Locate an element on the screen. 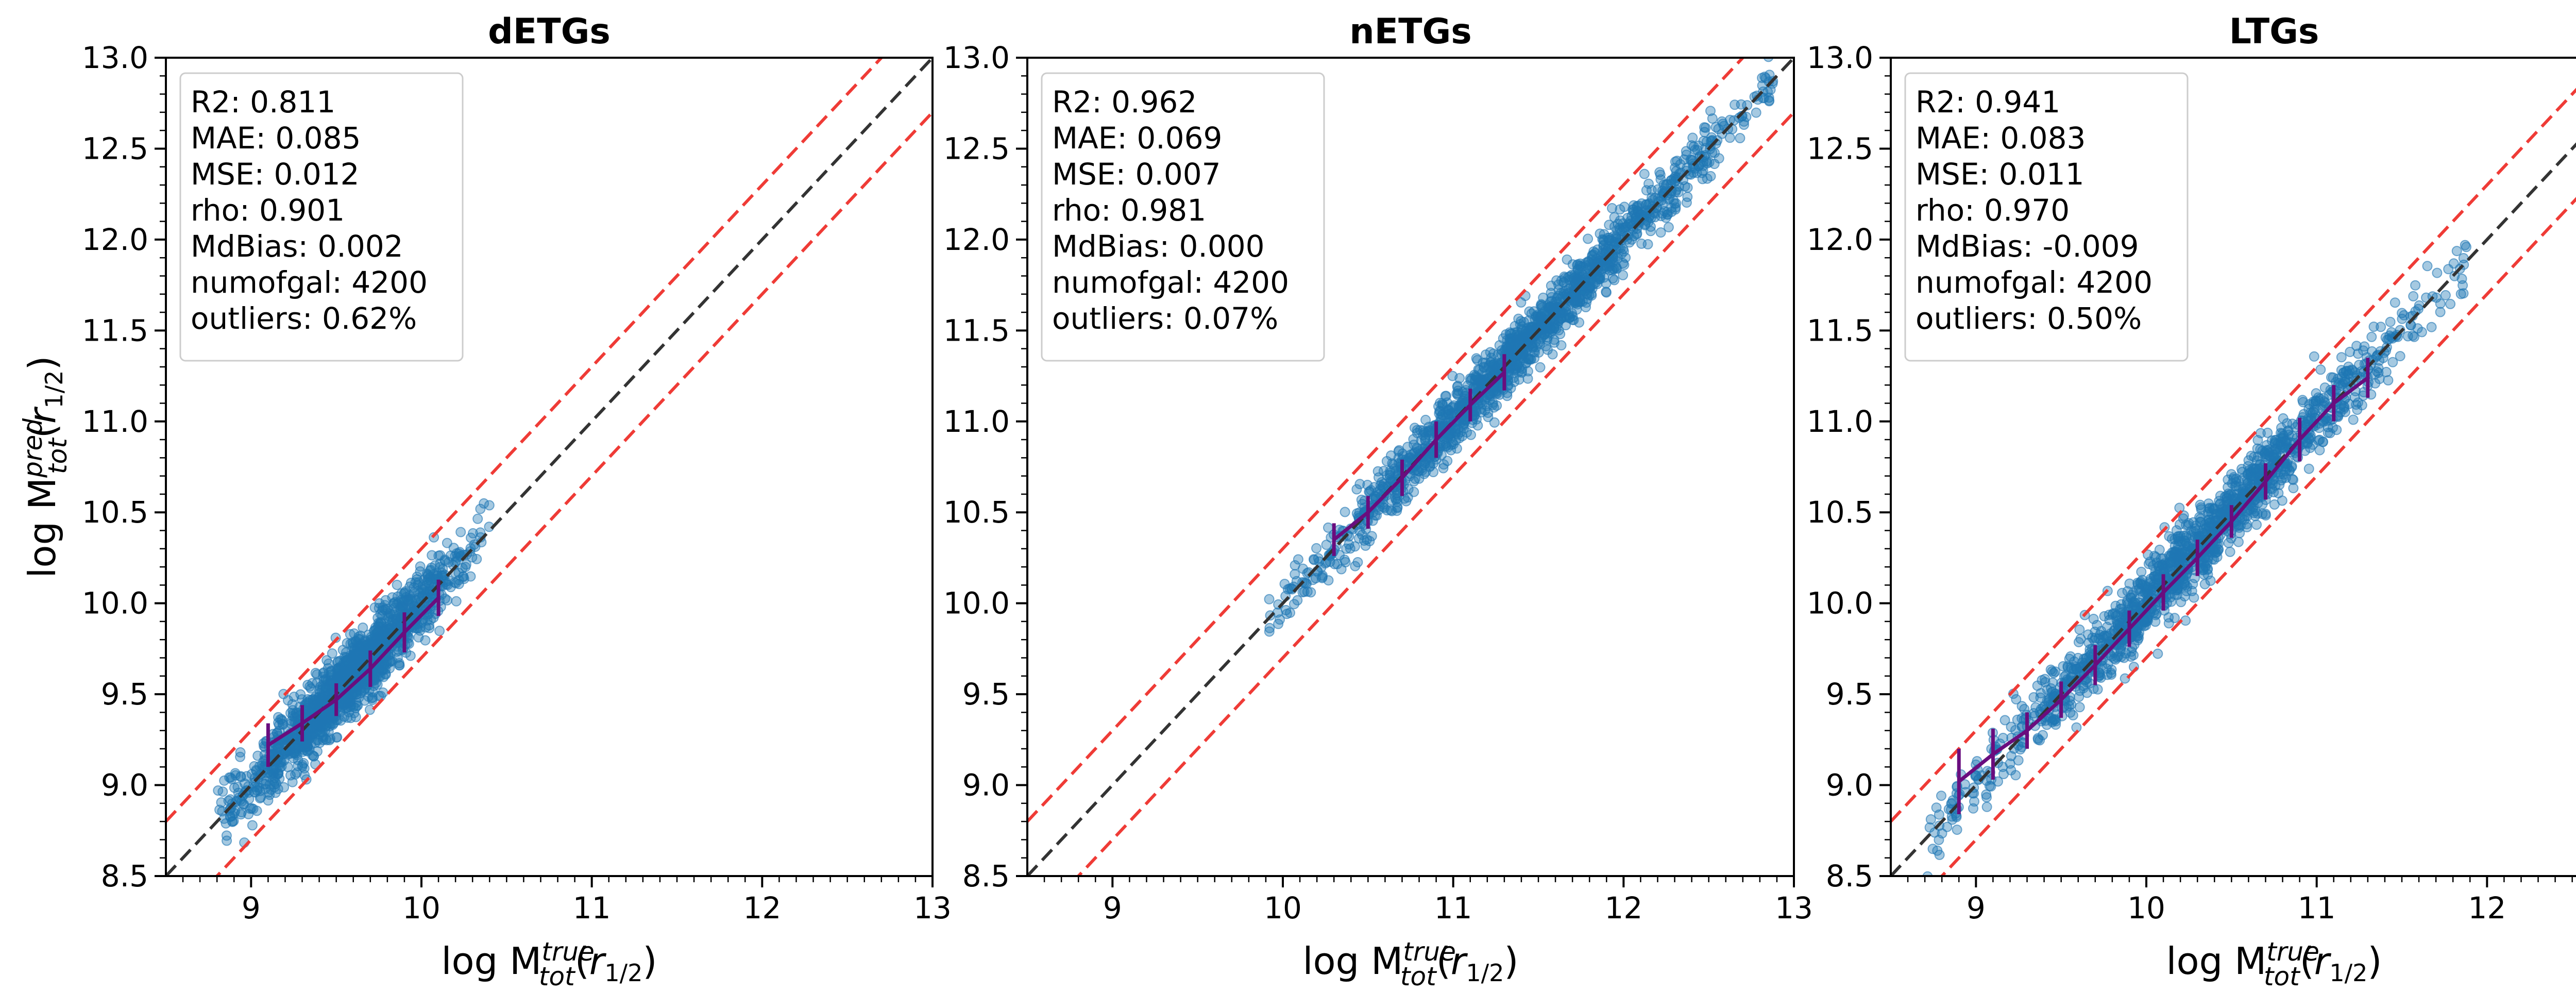  panel-title: nETGs is located at coordinates (1410, 31).